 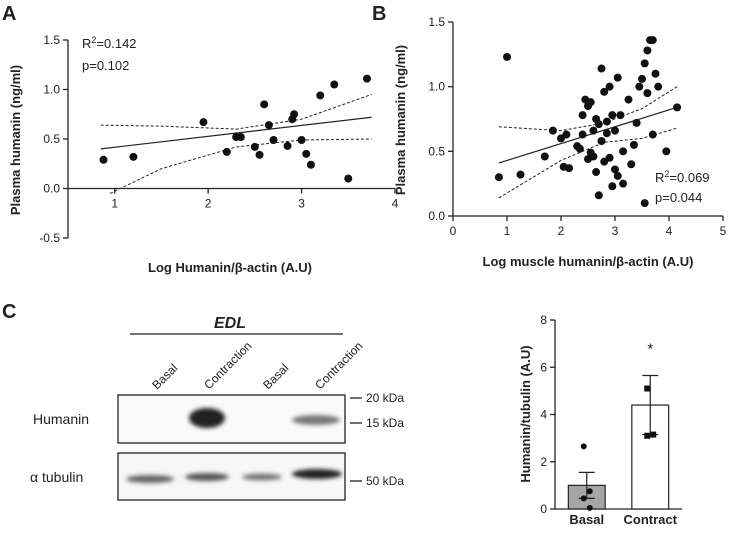 I want to click on x-tick-label: 5, so click(x=723, y=231).